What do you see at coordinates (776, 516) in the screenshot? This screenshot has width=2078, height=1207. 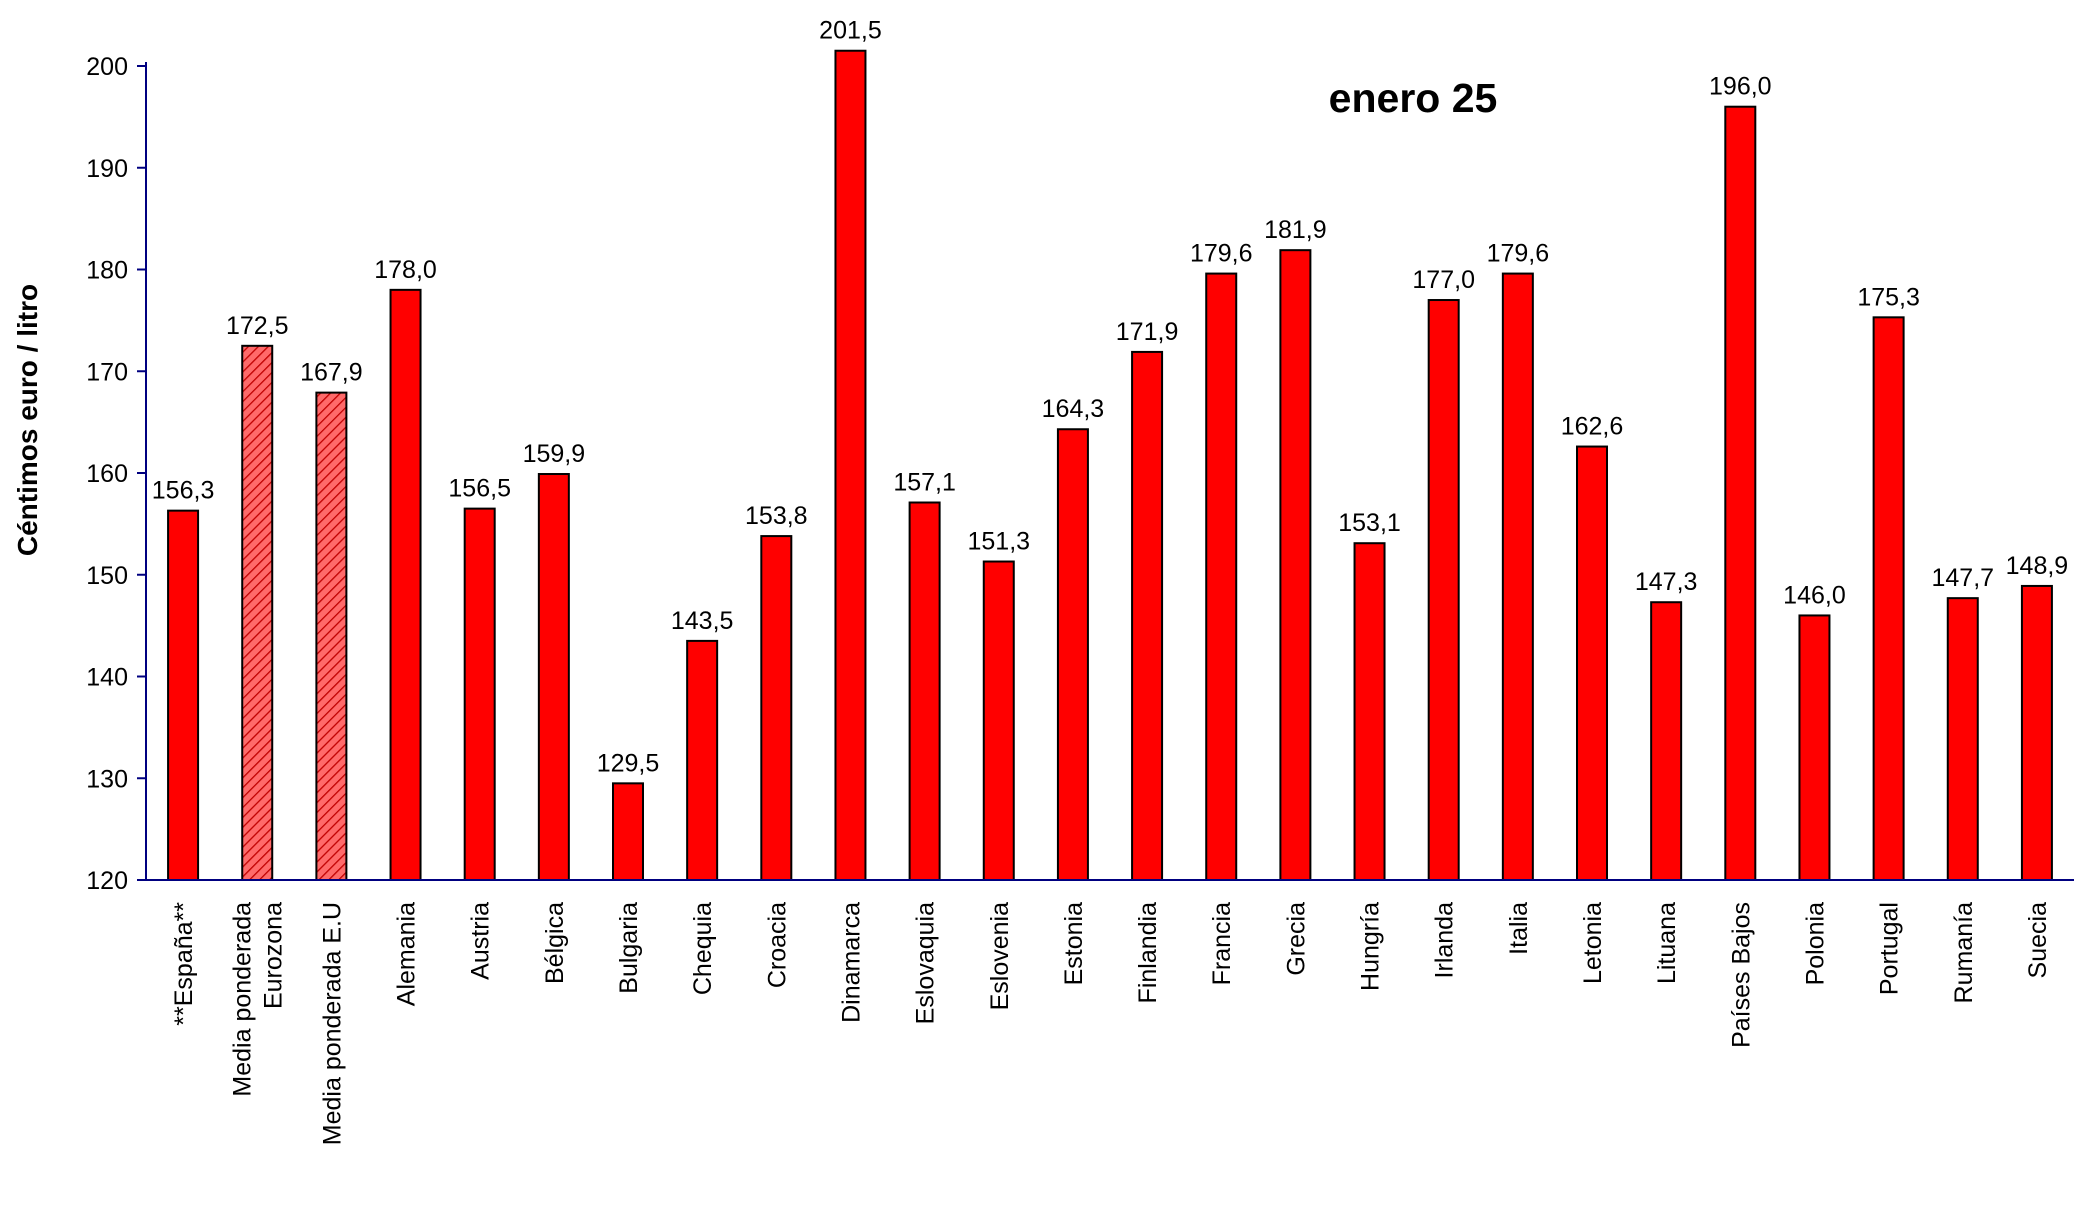 I see `data-label: 153,8` at bounding box center [776, 516].